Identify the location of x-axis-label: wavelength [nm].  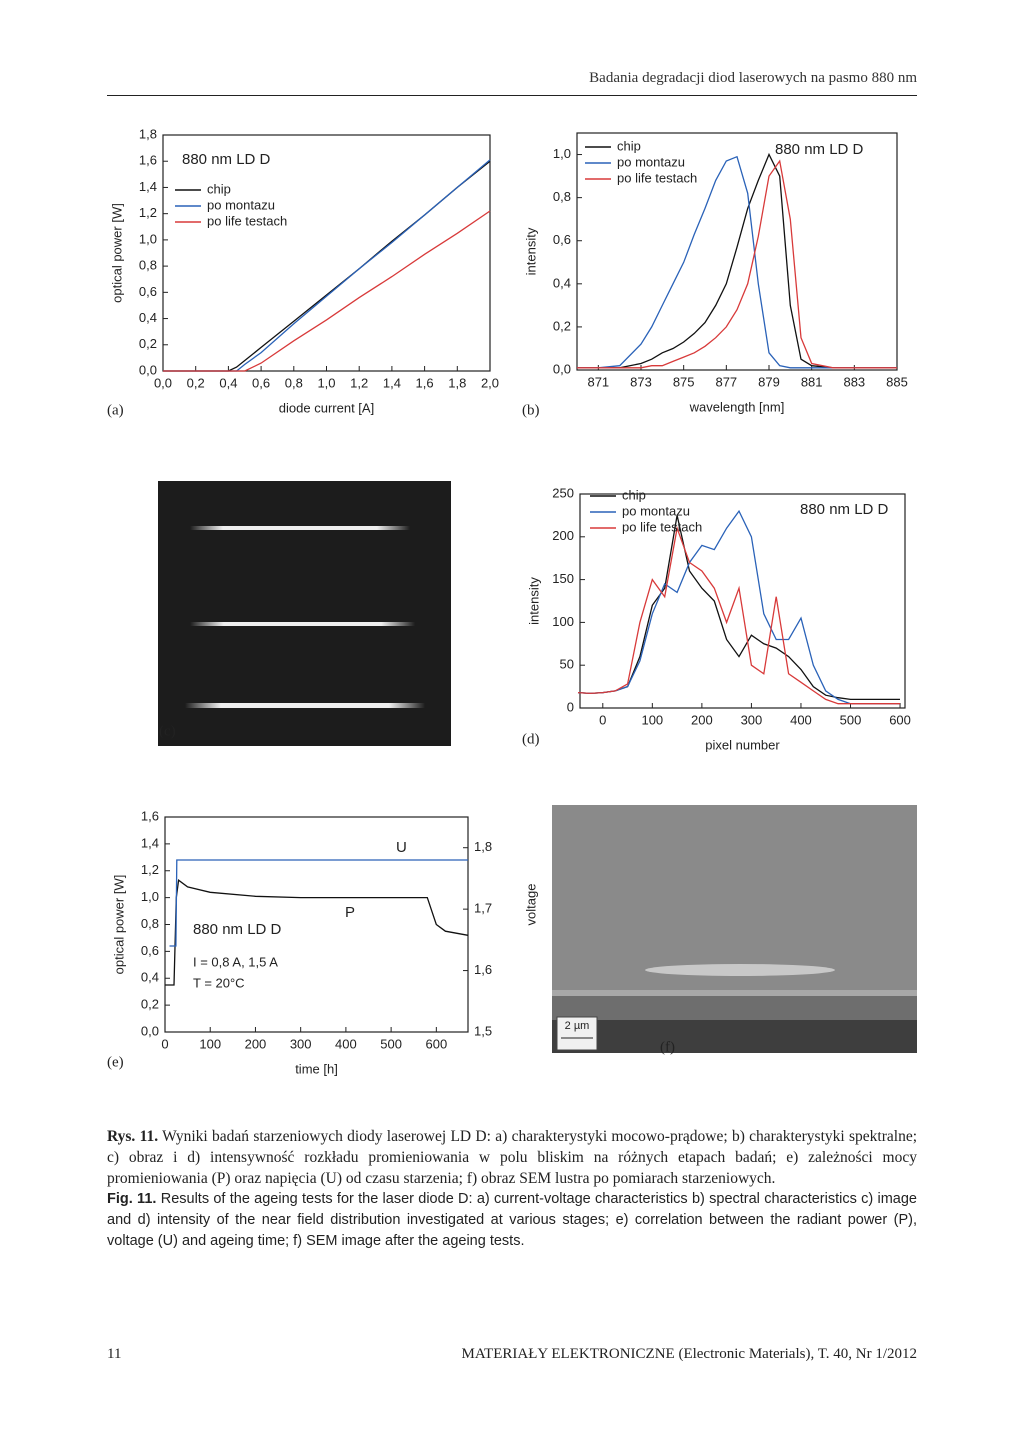
(737, 406).